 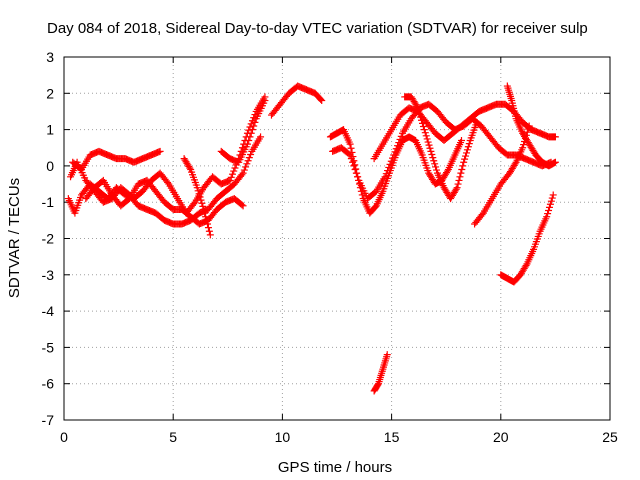 What do you see at coordinates (50, 166) in the screenshot?
I see `y-tick-label: 0` at bounding box center [50, 166].